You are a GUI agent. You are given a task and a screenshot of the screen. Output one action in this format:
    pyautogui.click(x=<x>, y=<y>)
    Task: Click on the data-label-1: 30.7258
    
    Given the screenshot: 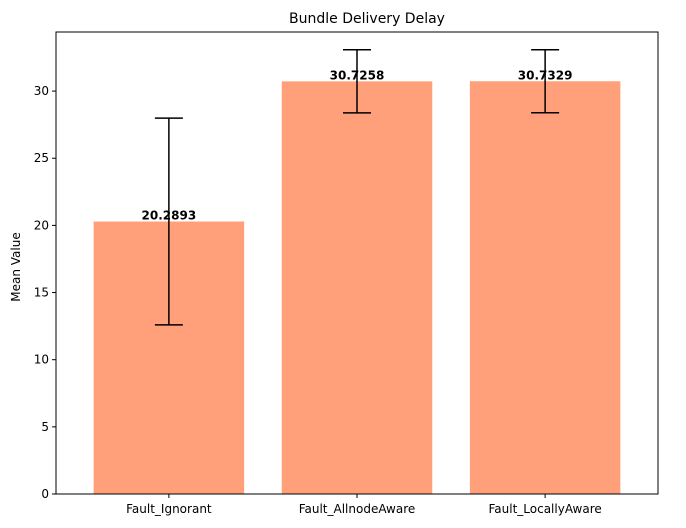 What is the action you would take?
    pyautogui.click(x=357, y=75)
    